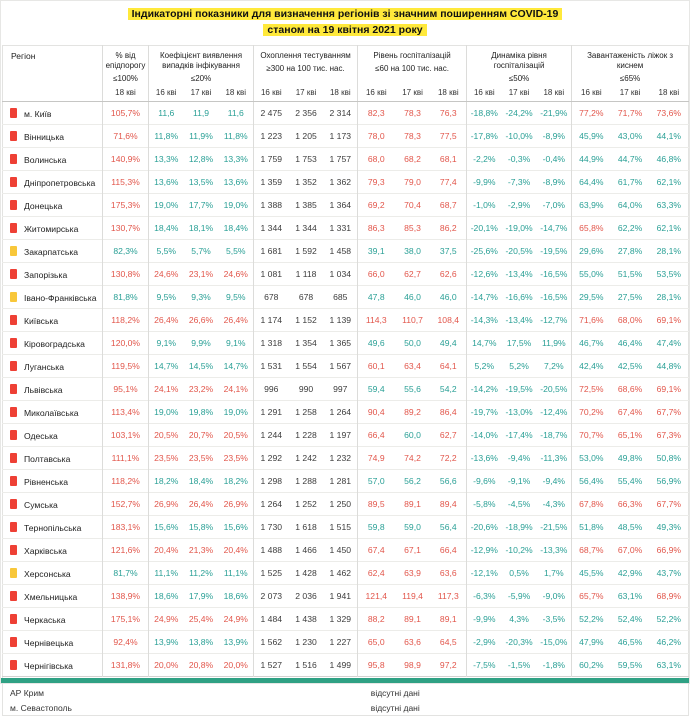 The image size is (690, 716). What do you see at coordinates (519, 60) in the screenshot?
I see `col-label: Динаміка рівня госпіталізацій` at bounding box center [519, 60].